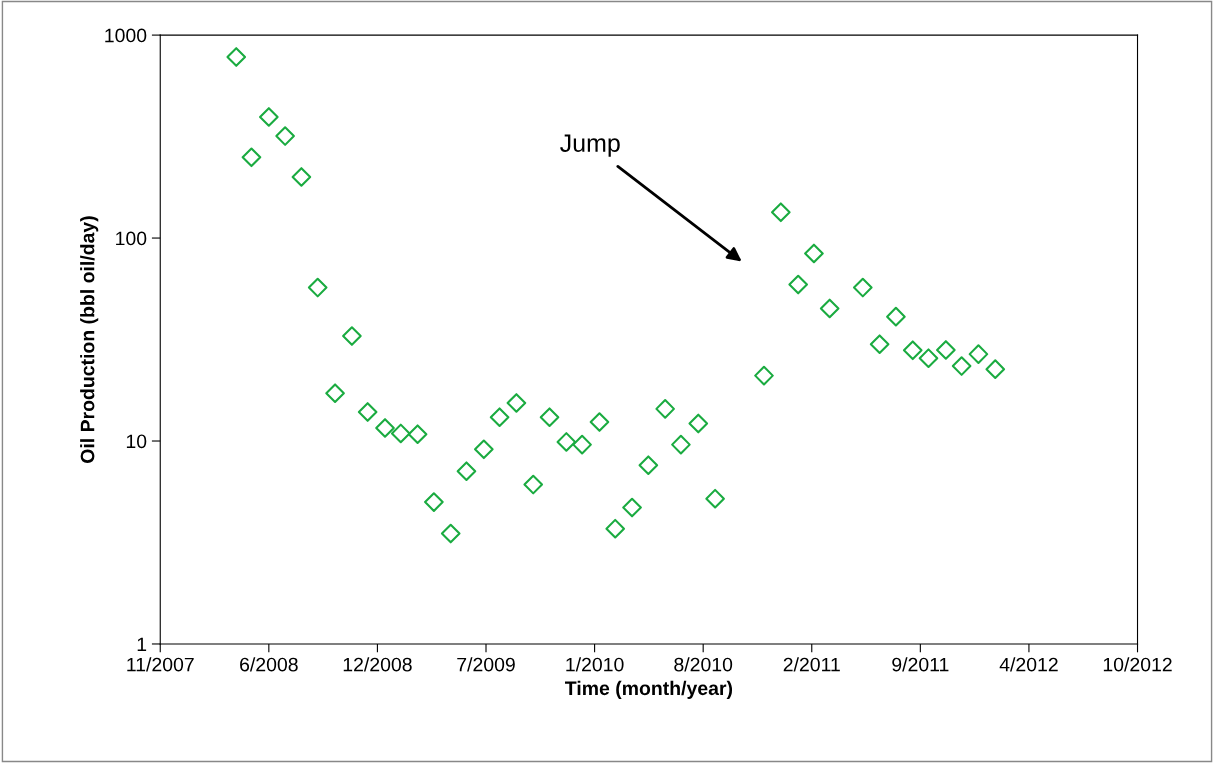  I want to click on x-tick-label: 10/2012, so click(1137, 664).